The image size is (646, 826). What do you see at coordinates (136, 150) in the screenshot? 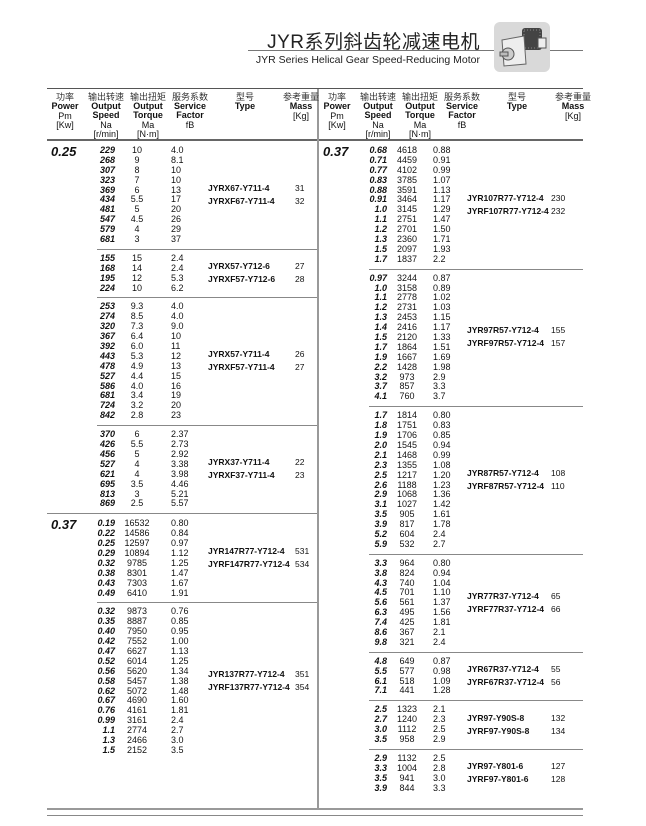
I see `output-torque: 10` at bounding box center [136, 150].